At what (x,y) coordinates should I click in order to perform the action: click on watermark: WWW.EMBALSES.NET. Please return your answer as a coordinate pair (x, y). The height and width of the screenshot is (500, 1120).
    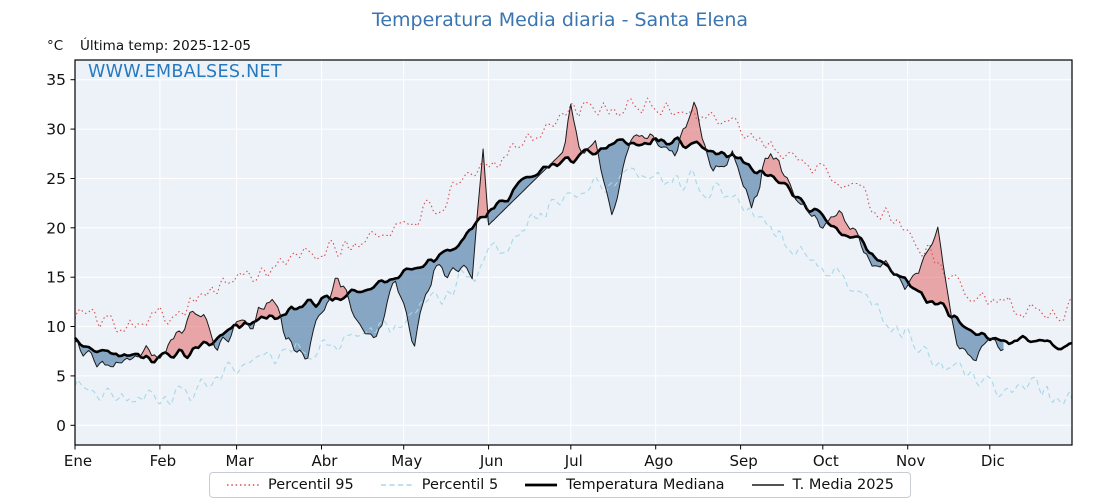
    Looking at the image, I should click on (185, 72).